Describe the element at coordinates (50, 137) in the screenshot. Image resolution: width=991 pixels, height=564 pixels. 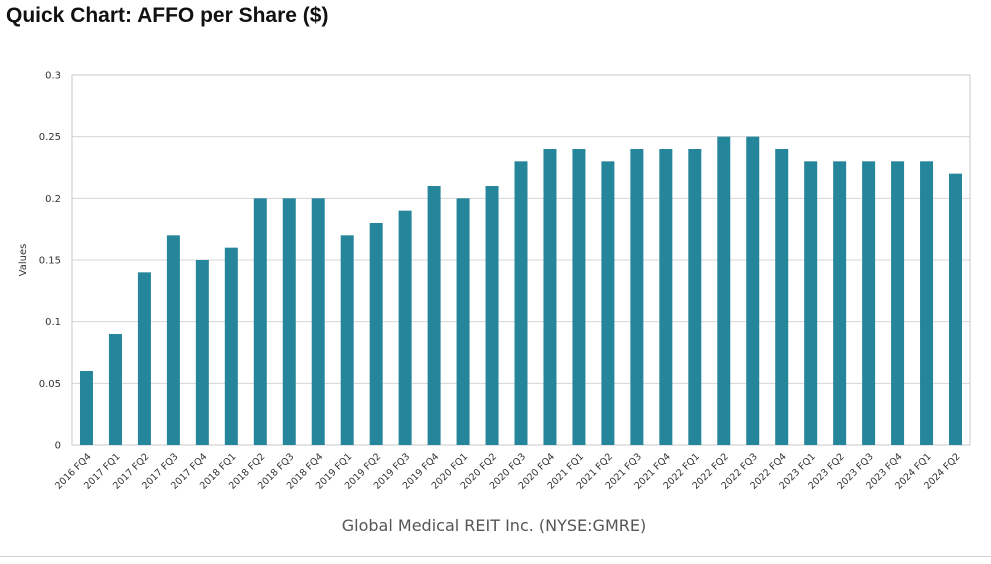
I see `y-tick-label: 0.25` at that location.